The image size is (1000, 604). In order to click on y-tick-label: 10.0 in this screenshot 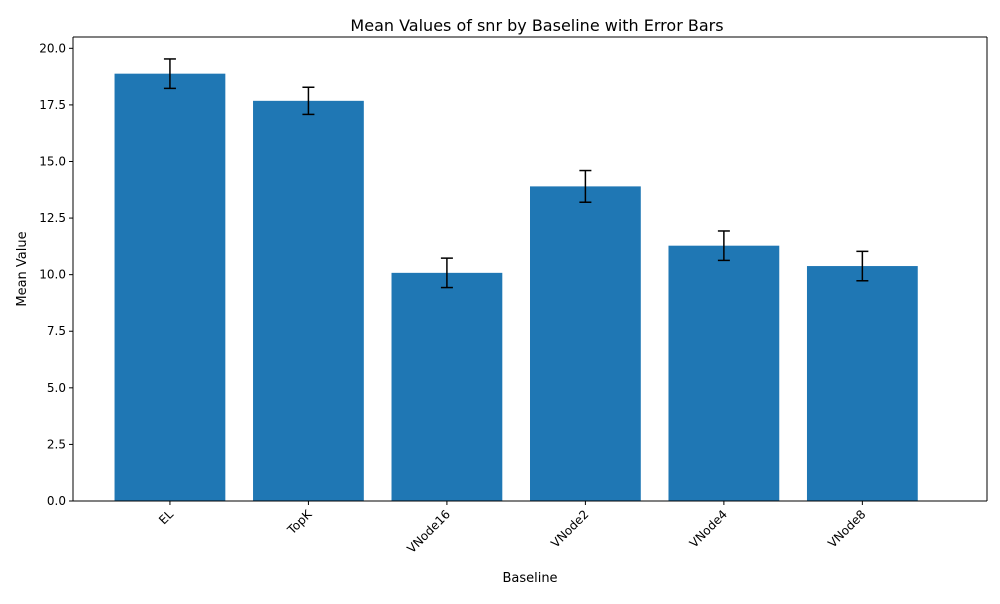, I will do `click(52, 275)`.